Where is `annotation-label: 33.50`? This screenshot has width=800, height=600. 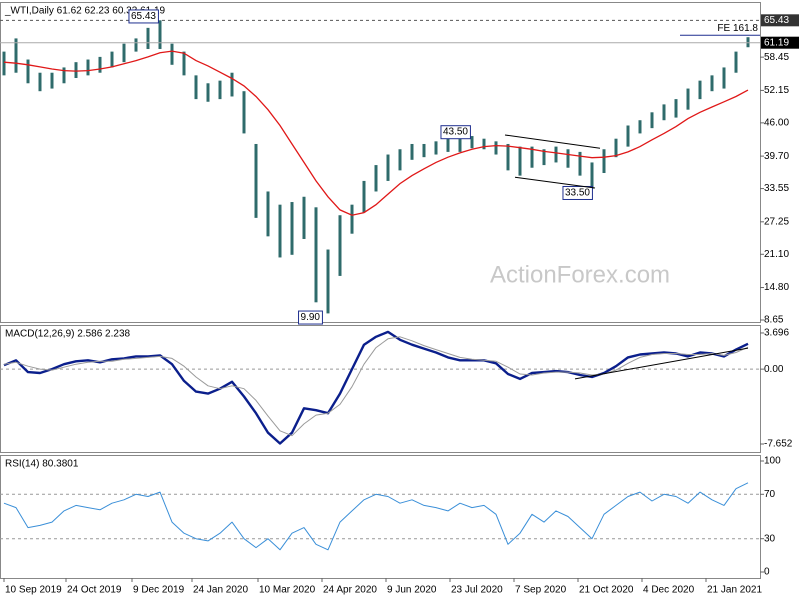
annotation-label: 33.50 is located at coordinates (577, 192).